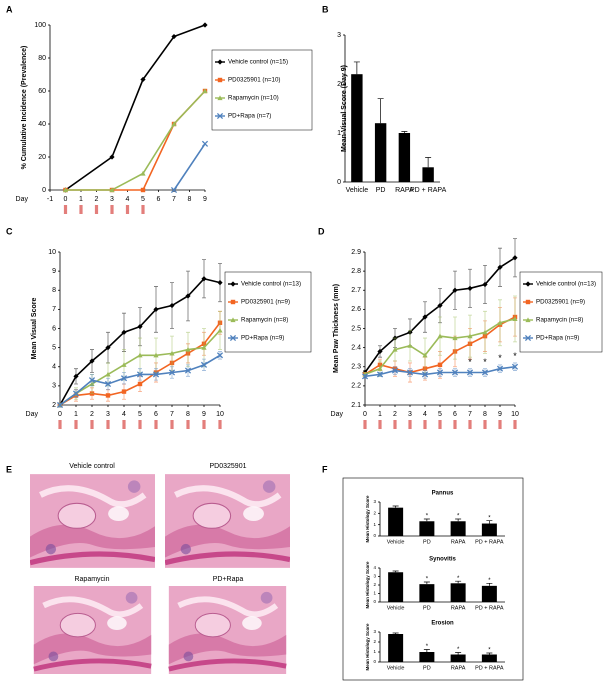  What do you see at coordinates (190, 199) in the screenshot?
I see `x-tick-label: 8` at bounding box center [190, 199].